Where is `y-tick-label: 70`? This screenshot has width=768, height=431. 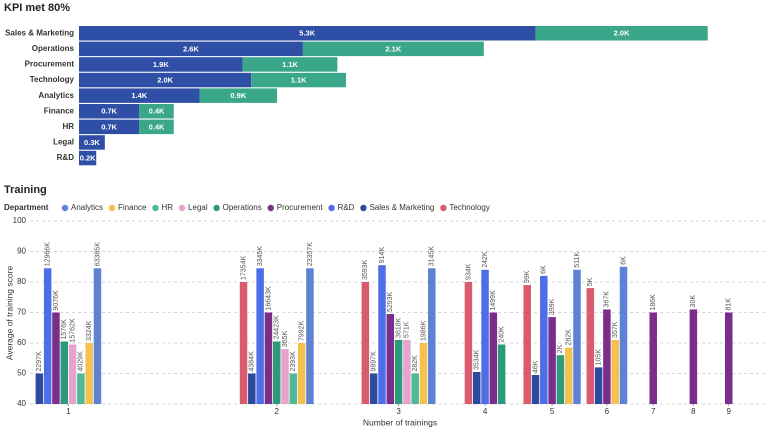 y-tick-label: 70 is located at coordinates (21, 312).